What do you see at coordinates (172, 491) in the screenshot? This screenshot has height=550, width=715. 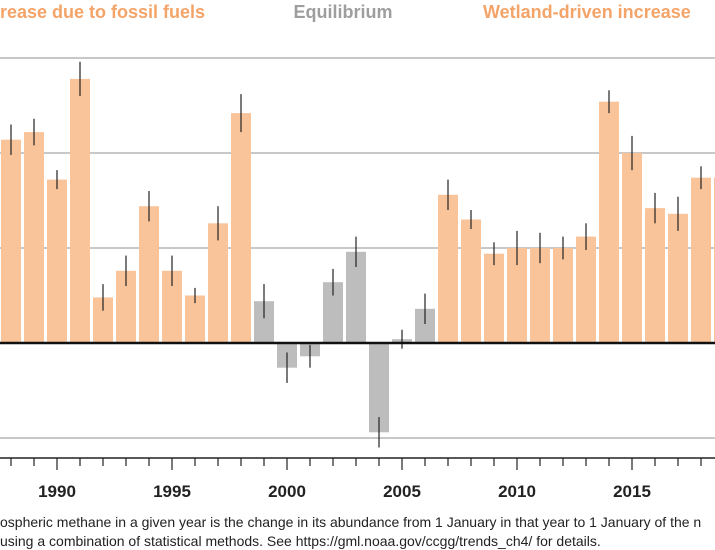 I see `x-tick-label: 1995` at bounding box center [172, 491].